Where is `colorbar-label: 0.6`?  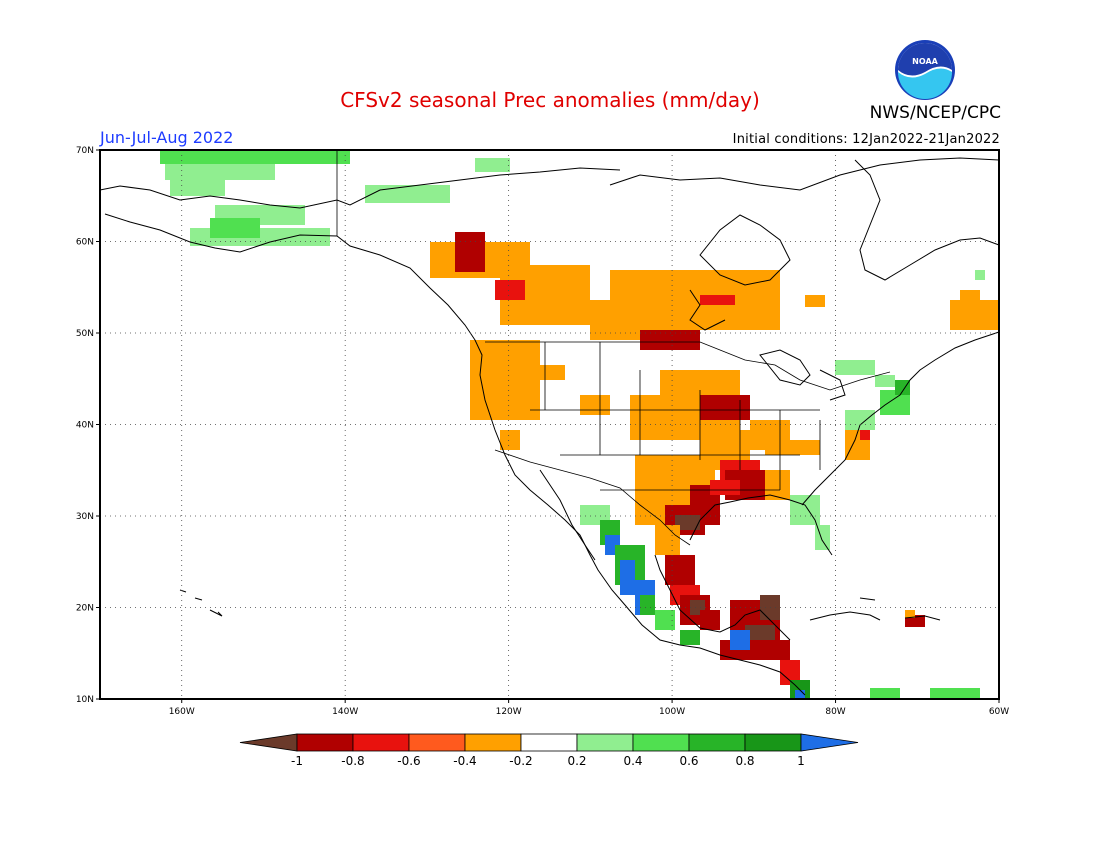
colorbar-label: 0.6 is located at coordinates (688, 761).